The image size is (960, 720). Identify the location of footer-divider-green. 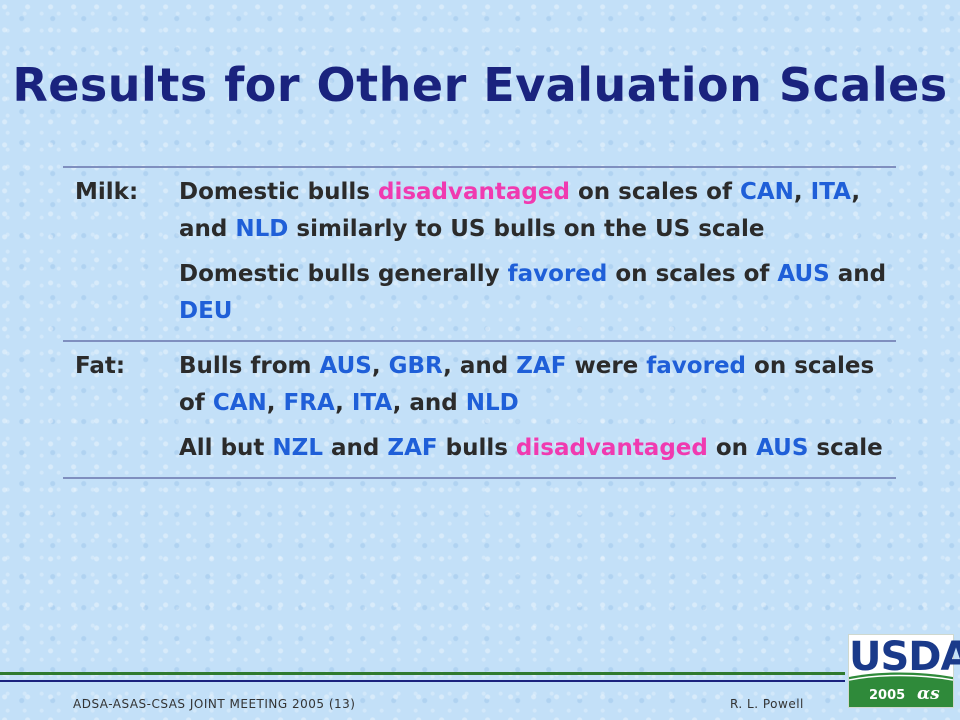
(422, 673).